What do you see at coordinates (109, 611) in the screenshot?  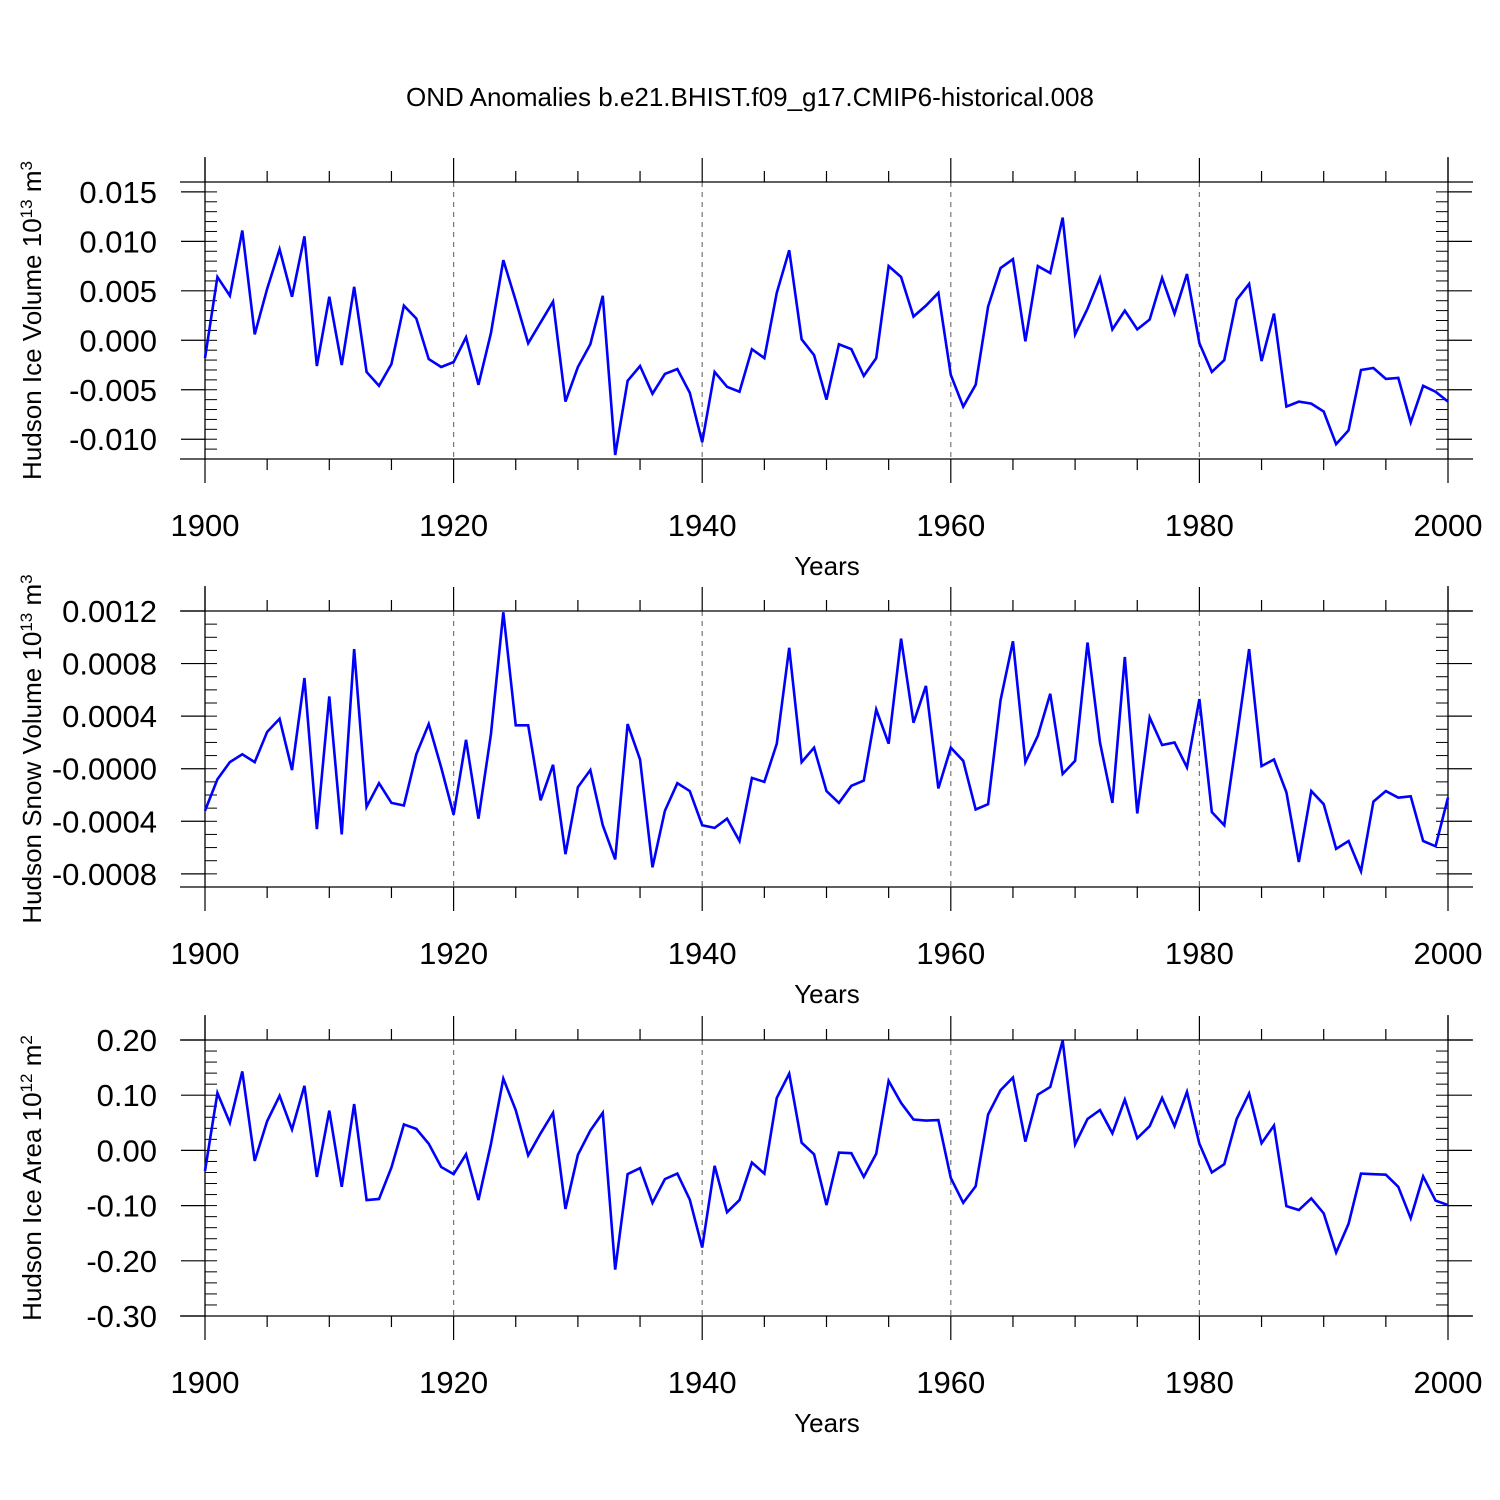 I see `y-tick-label: 0.0012` at bounding box center [109, 611].